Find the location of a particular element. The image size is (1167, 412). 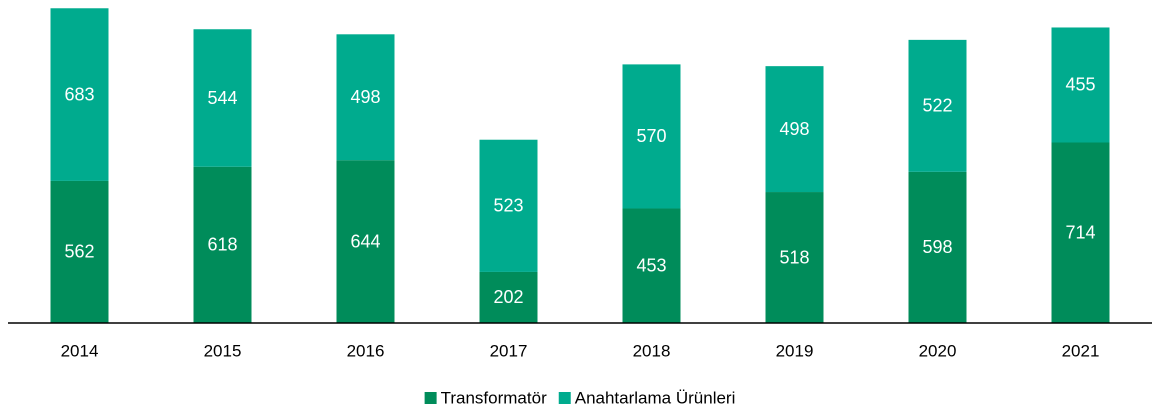

x-tick-label: 2021 is located at coordinates (1081, 350).